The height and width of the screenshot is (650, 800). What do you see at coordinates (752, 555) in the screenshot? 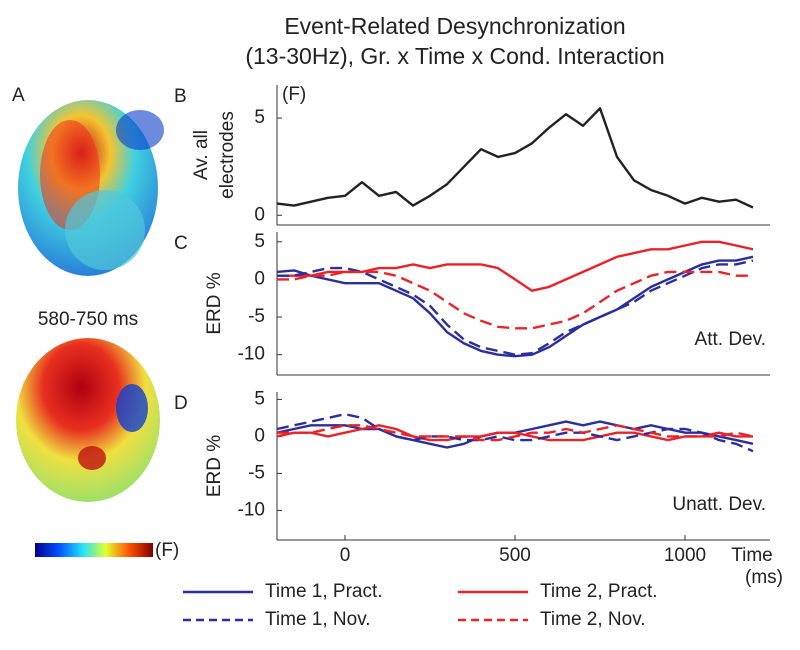
I see `x-axis-label: Time` at bounding box center [752, 555].